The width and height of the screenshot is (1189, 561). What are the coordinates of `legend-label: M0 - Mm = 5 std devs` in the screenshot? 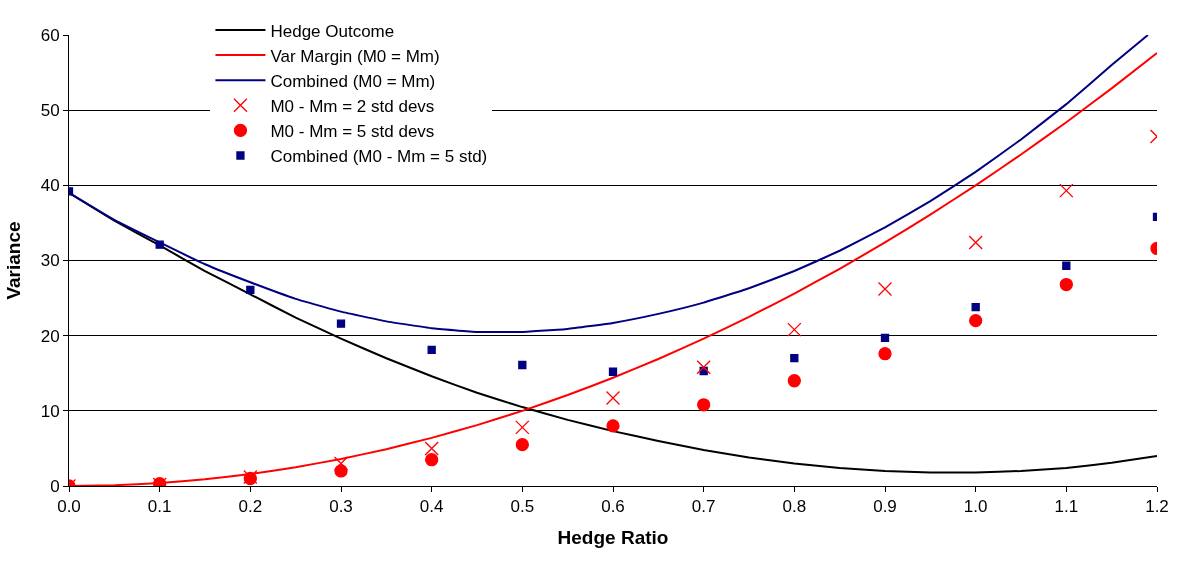 It's located at (352, 132).